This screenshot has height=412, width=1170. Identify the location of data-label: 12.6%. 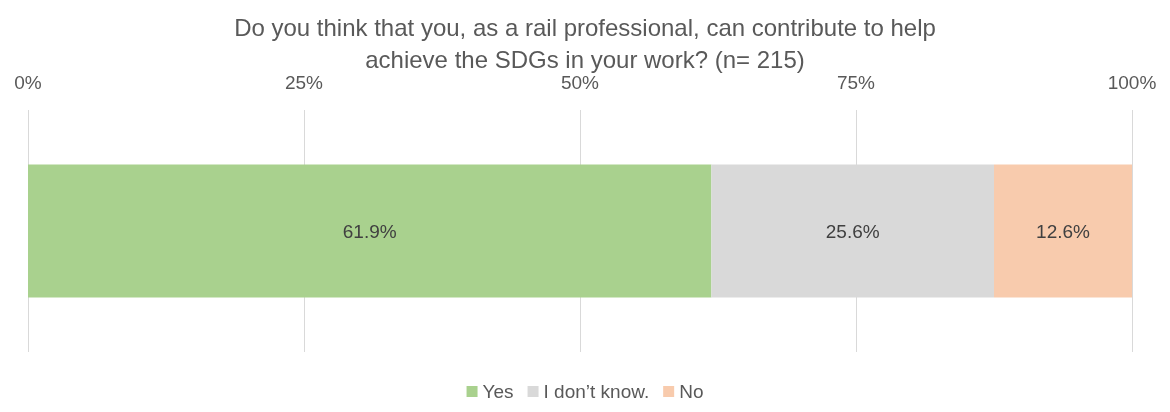
(1063, 231).